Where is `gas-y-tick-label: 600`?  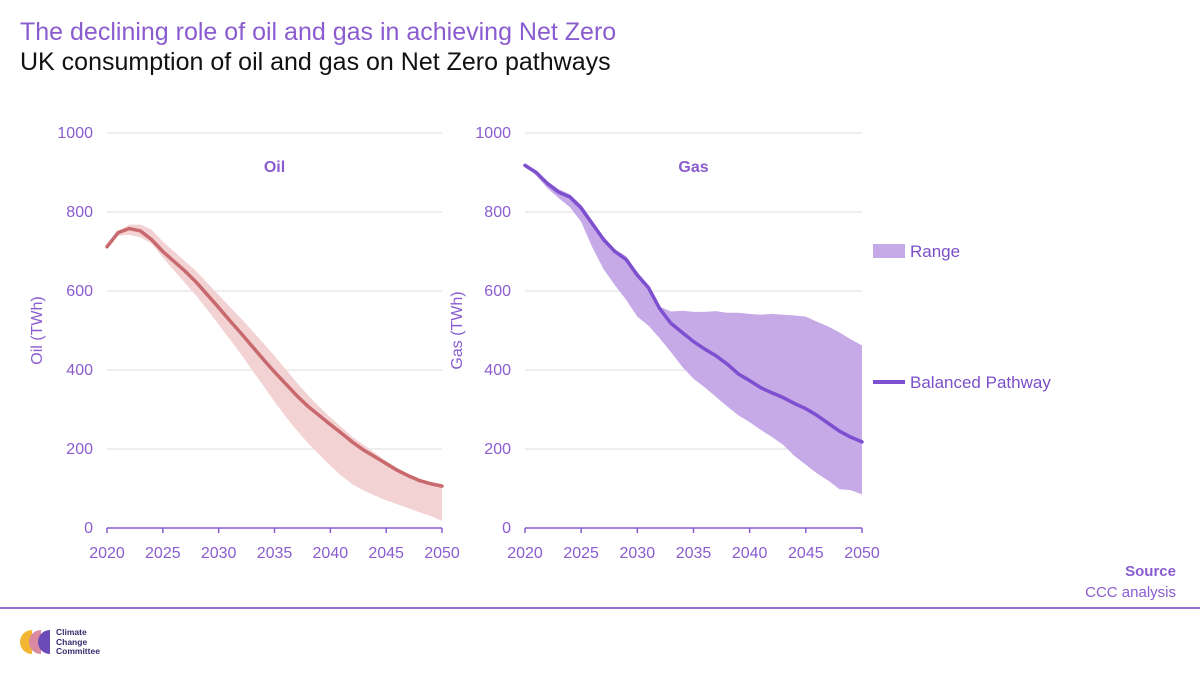
gas-y-tick-label: 600 is located at coordinates (497, 291).